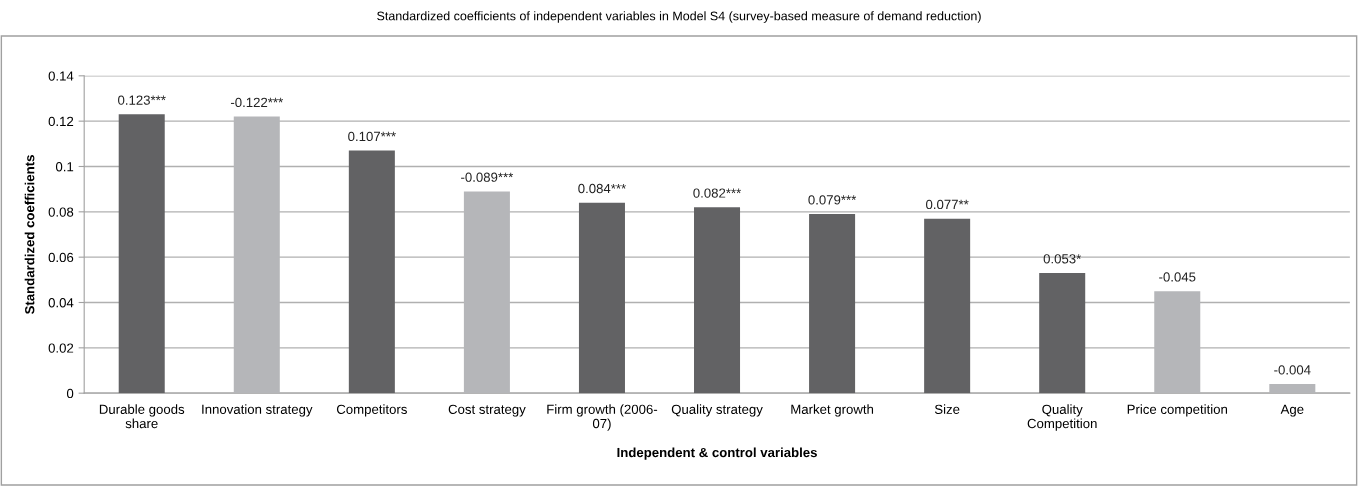 This screenshot has height=486, width=1358. Describe the element at coordinates (717, 410) in the screenshot. I see `x-tick-label: Quality strategy` at that location.